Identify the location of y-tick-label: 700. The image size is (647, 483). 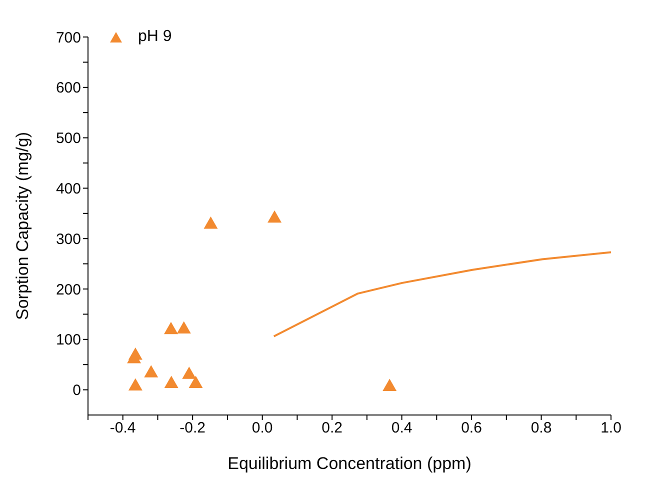
(68, 37).